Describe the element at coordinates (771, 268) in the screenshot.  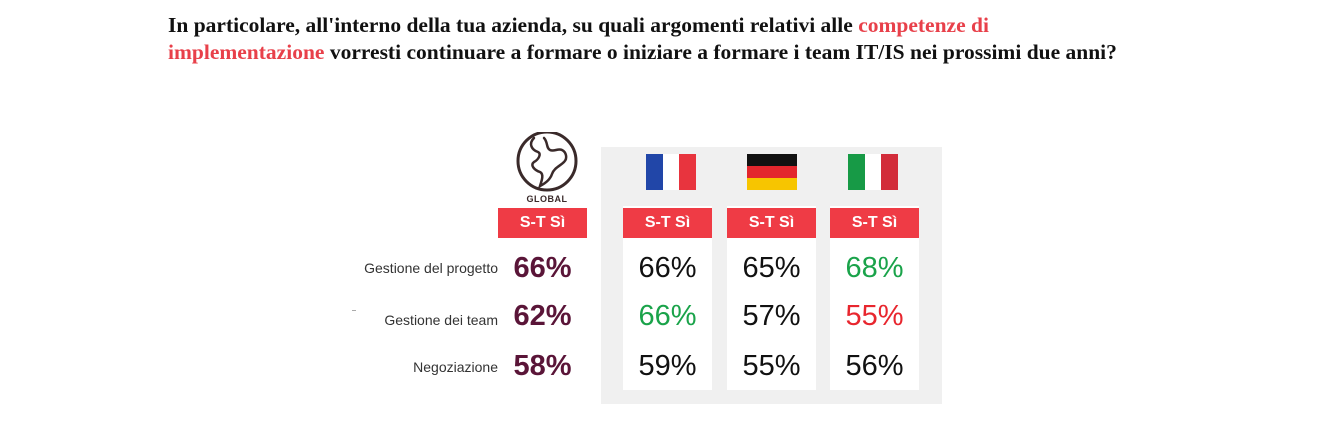
I see `value-cell-germany: 65%` at that location.